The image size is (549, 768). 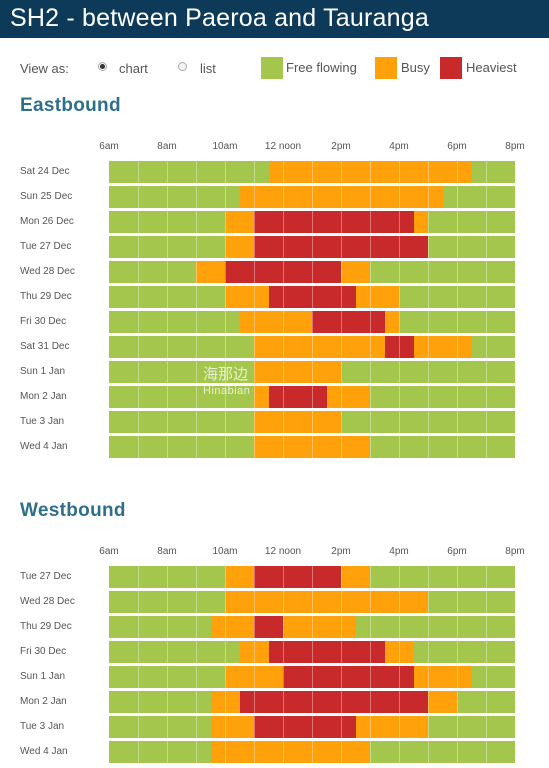 I want to click on day-label: Tue 27 Dec, so click(x=46, y=246).